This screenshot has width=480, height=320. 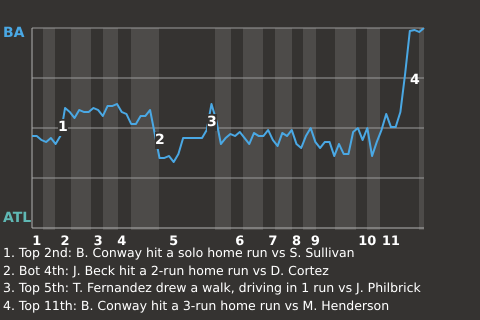 What do you see at coordinates (63, 127) in the screenshot?
I see `annotation: 1` at bounding box center [63, 127].